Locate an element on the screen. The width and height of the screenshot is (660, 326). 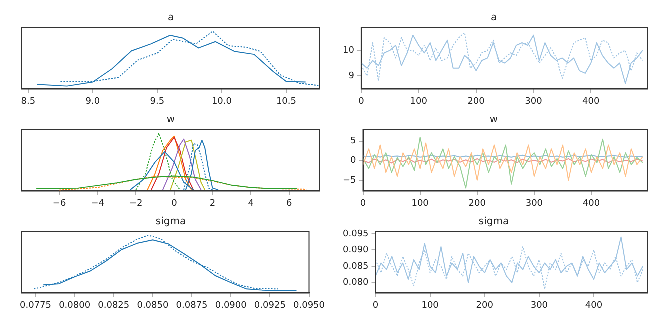
x-tick-label: −4 is located at coordinates (98, 203).